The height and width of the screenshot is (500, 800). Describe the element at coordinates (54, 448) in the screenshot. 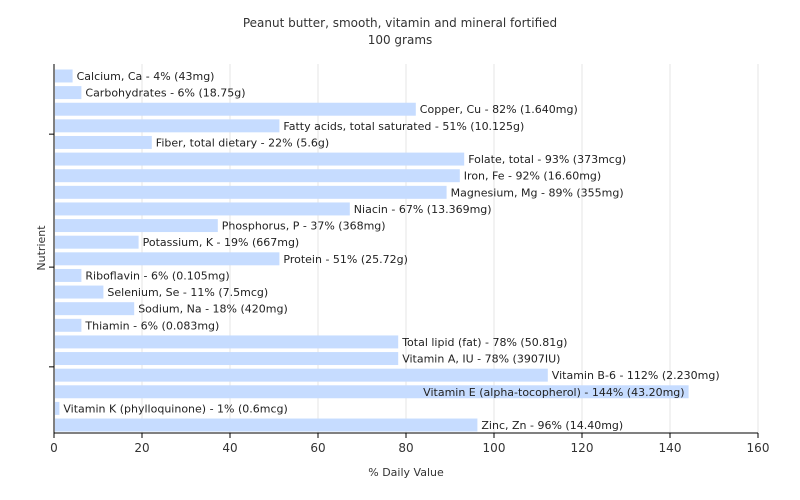

I see `x-tick-label-0: 0` at that location.